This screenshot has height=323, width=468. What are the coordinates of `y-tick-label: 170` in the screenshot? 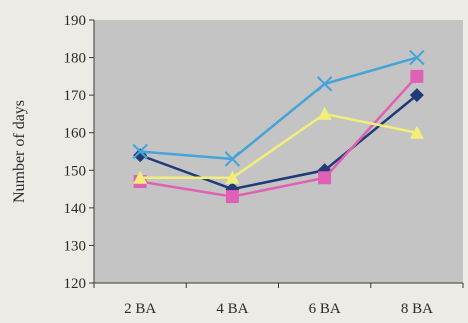 It's located at (75, 96).